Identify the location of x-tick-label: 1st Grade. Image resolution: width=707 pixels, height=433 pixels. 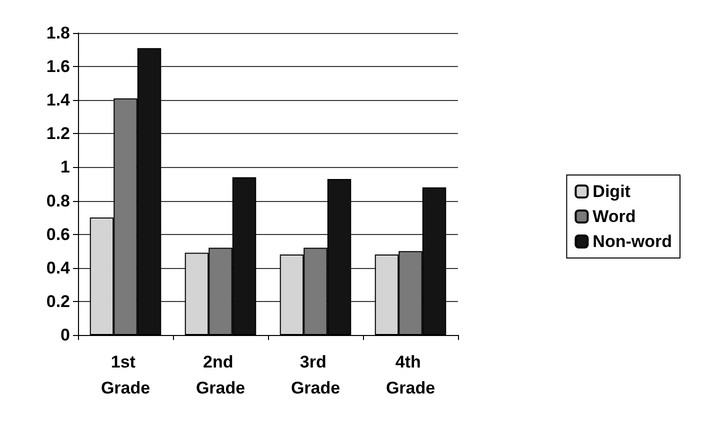
(125, 375).